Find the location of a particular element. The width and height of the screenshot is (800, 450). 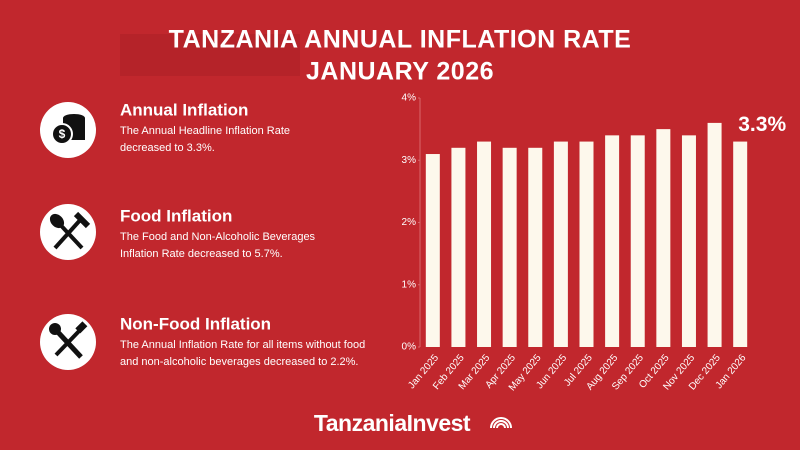

panel-heading: Food Inflation is located at coordinates (176, 215).